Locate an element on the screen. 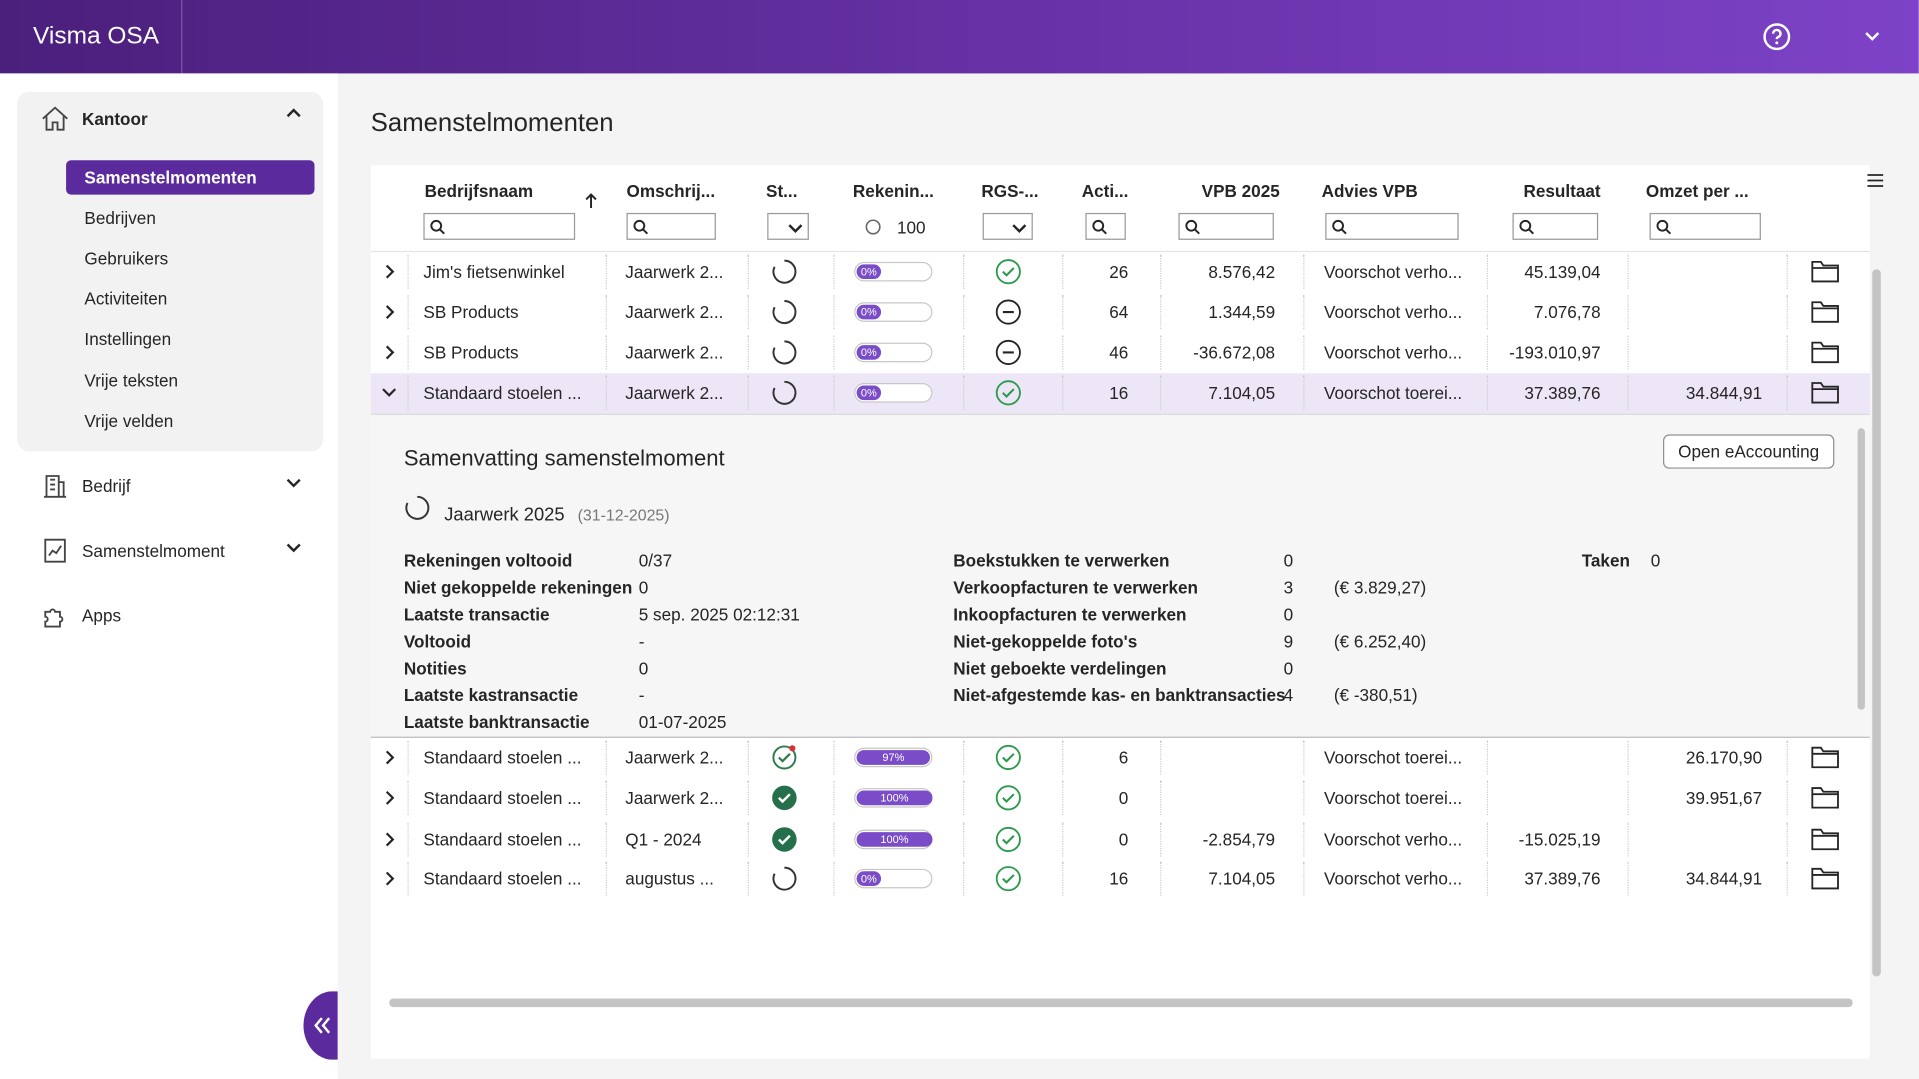 Image resolution: width=1919 pixels, height=1079 pixels. app-name: Visma OSA is located at coordinates (96, 36).